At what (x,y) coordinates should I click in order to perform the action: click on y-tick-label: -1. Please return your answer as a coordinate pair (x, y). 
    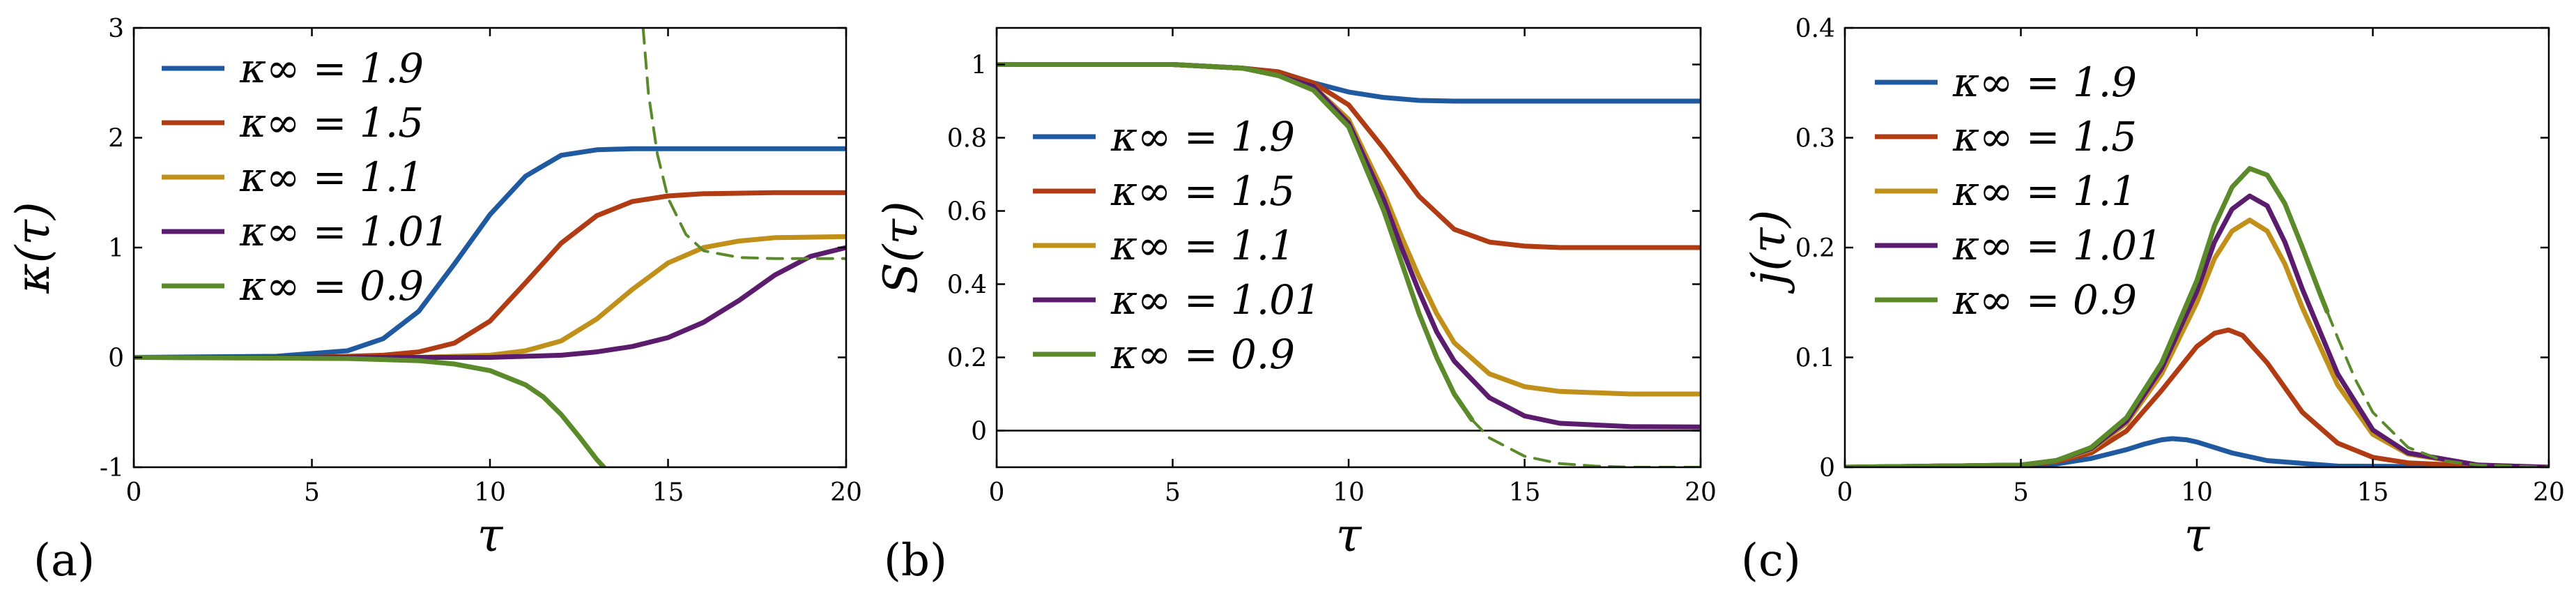
    Looking at the image, I should click on (112, 469).